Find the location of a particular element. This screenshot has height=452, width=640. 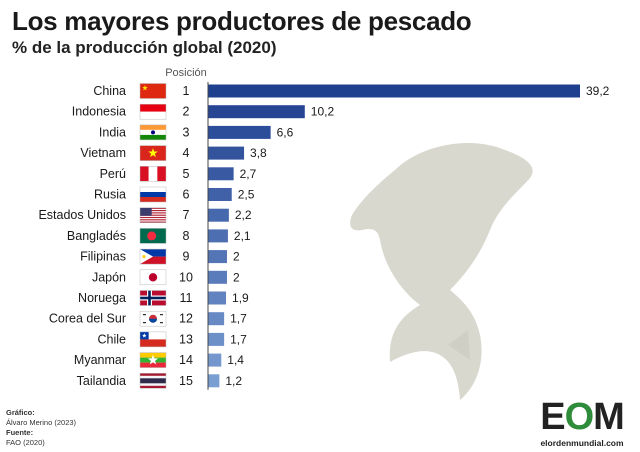

philippines-flag-icon is located at coordinates (153, 256).